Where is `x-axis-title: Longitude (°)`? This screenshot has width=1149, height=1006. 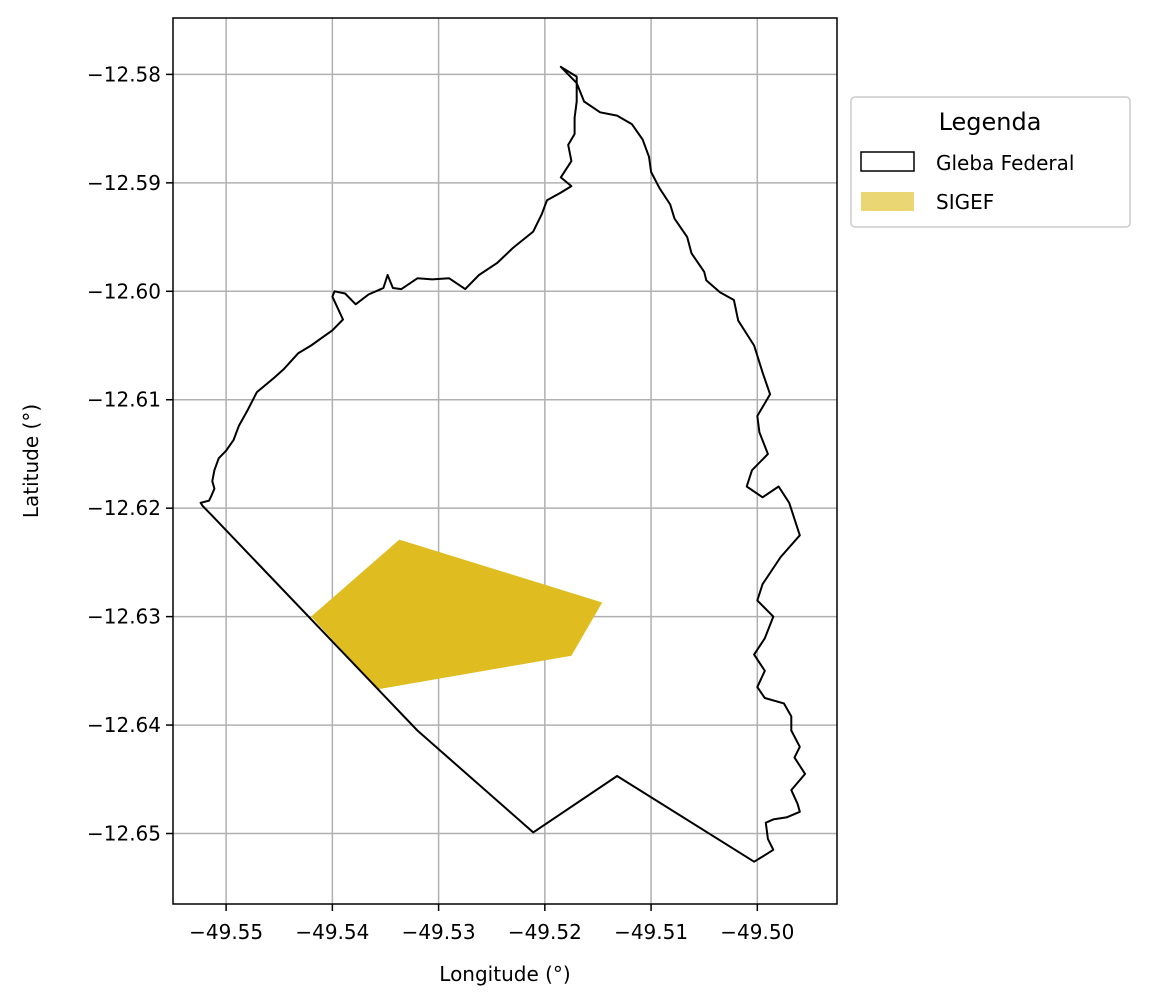 x-axis-title: Longitude (°) is located at coordinates (504, 974).